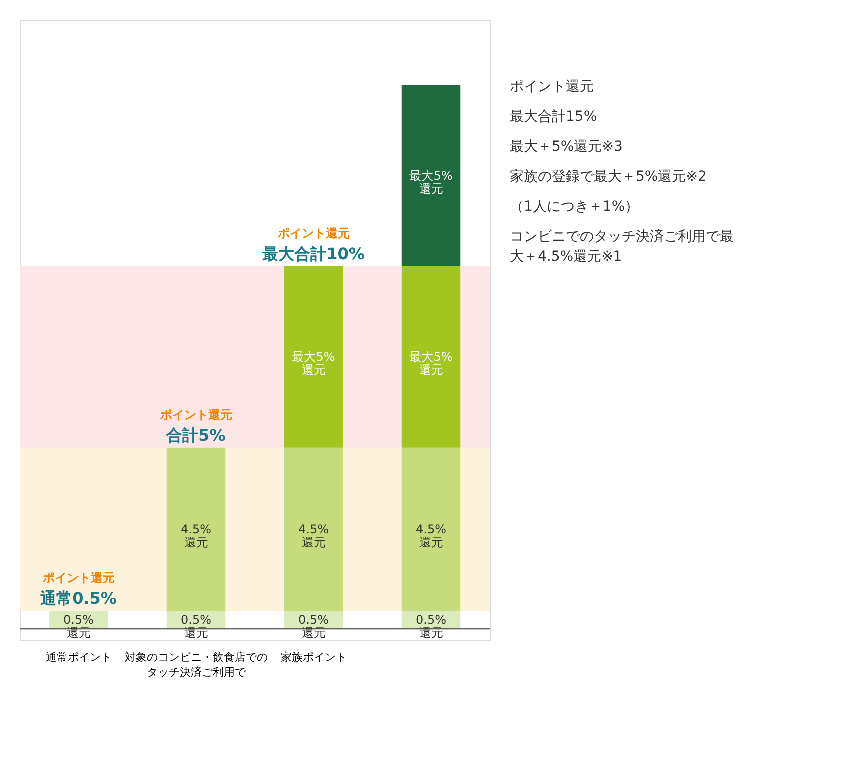  I want to click on annotation: 合計5%, so click(196, 435).